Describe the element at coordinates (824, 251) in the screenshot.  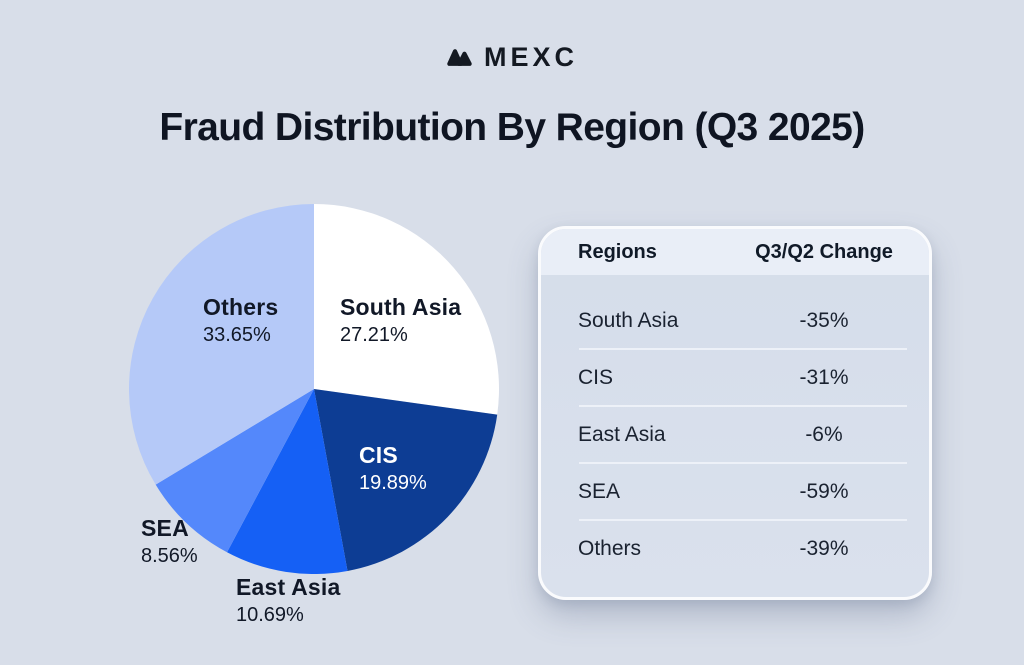
I see `header-change: Q3/Q2 Change` at that location.